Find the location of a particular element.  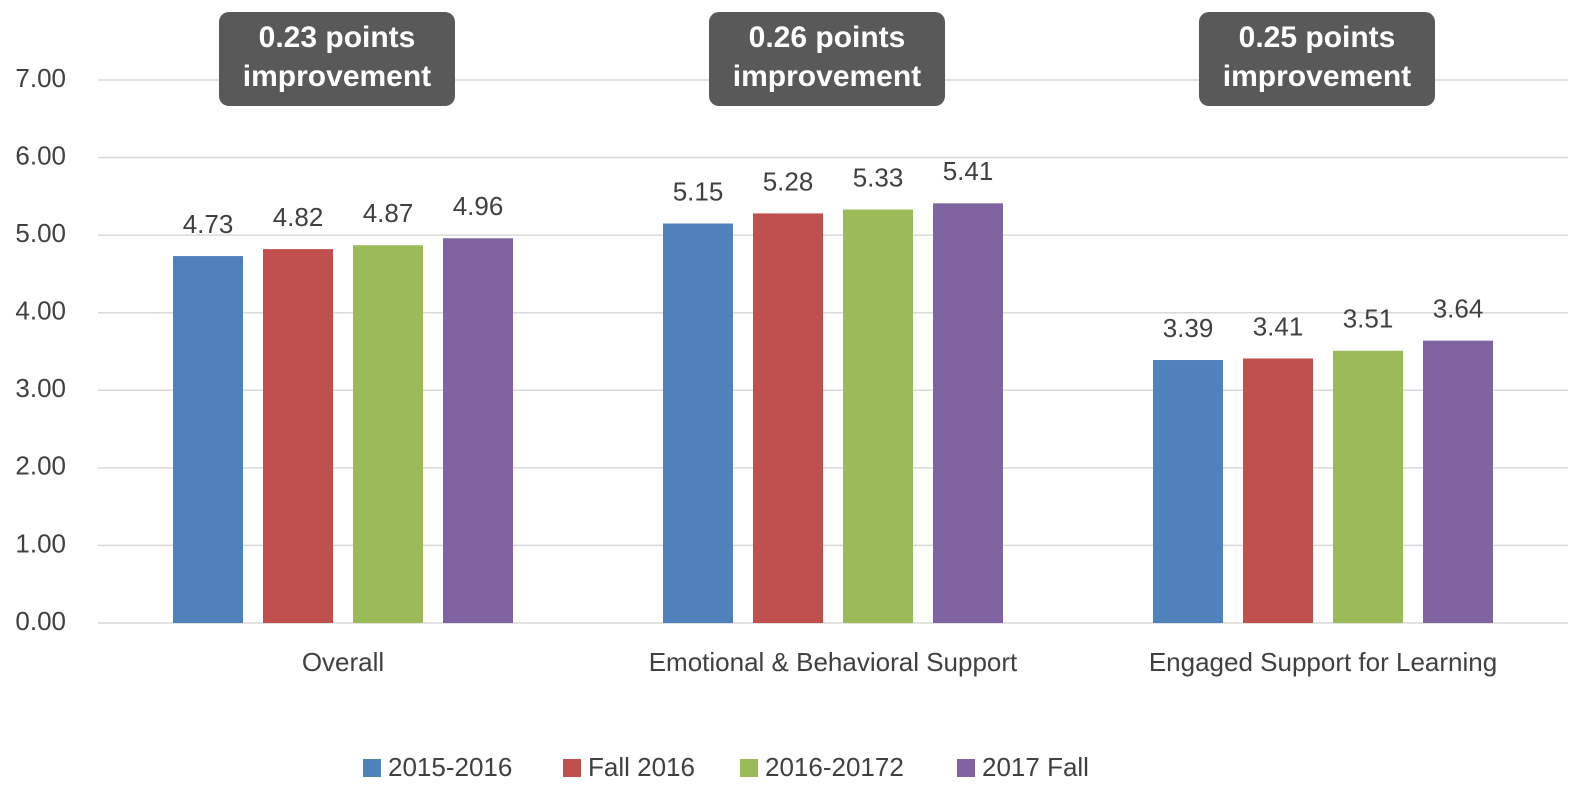

data-label: 3.41 is located at coordinates (1278, 326).